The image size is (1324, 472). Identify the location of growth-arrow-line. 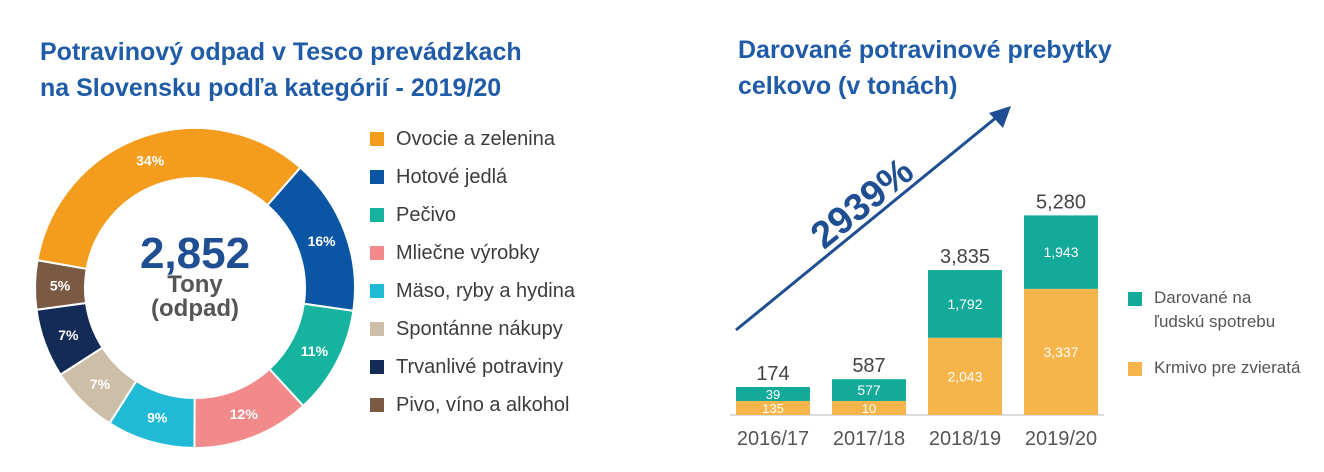
(869, 221).